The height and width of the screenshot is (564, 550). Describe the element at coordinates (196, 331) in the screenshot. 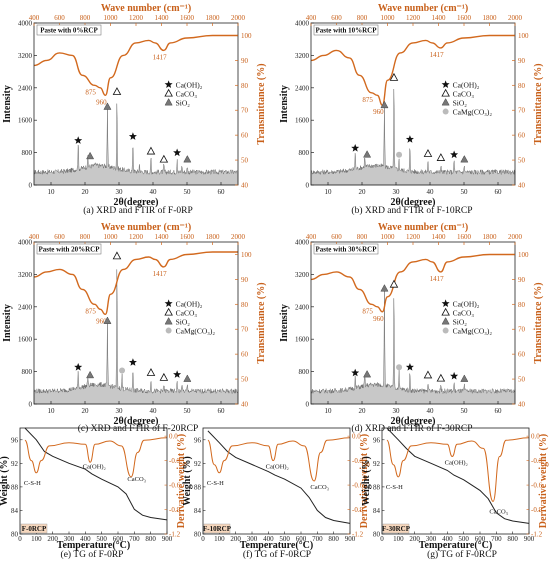

I see `legend-label: CaMg(CO₃)₂` at that location.